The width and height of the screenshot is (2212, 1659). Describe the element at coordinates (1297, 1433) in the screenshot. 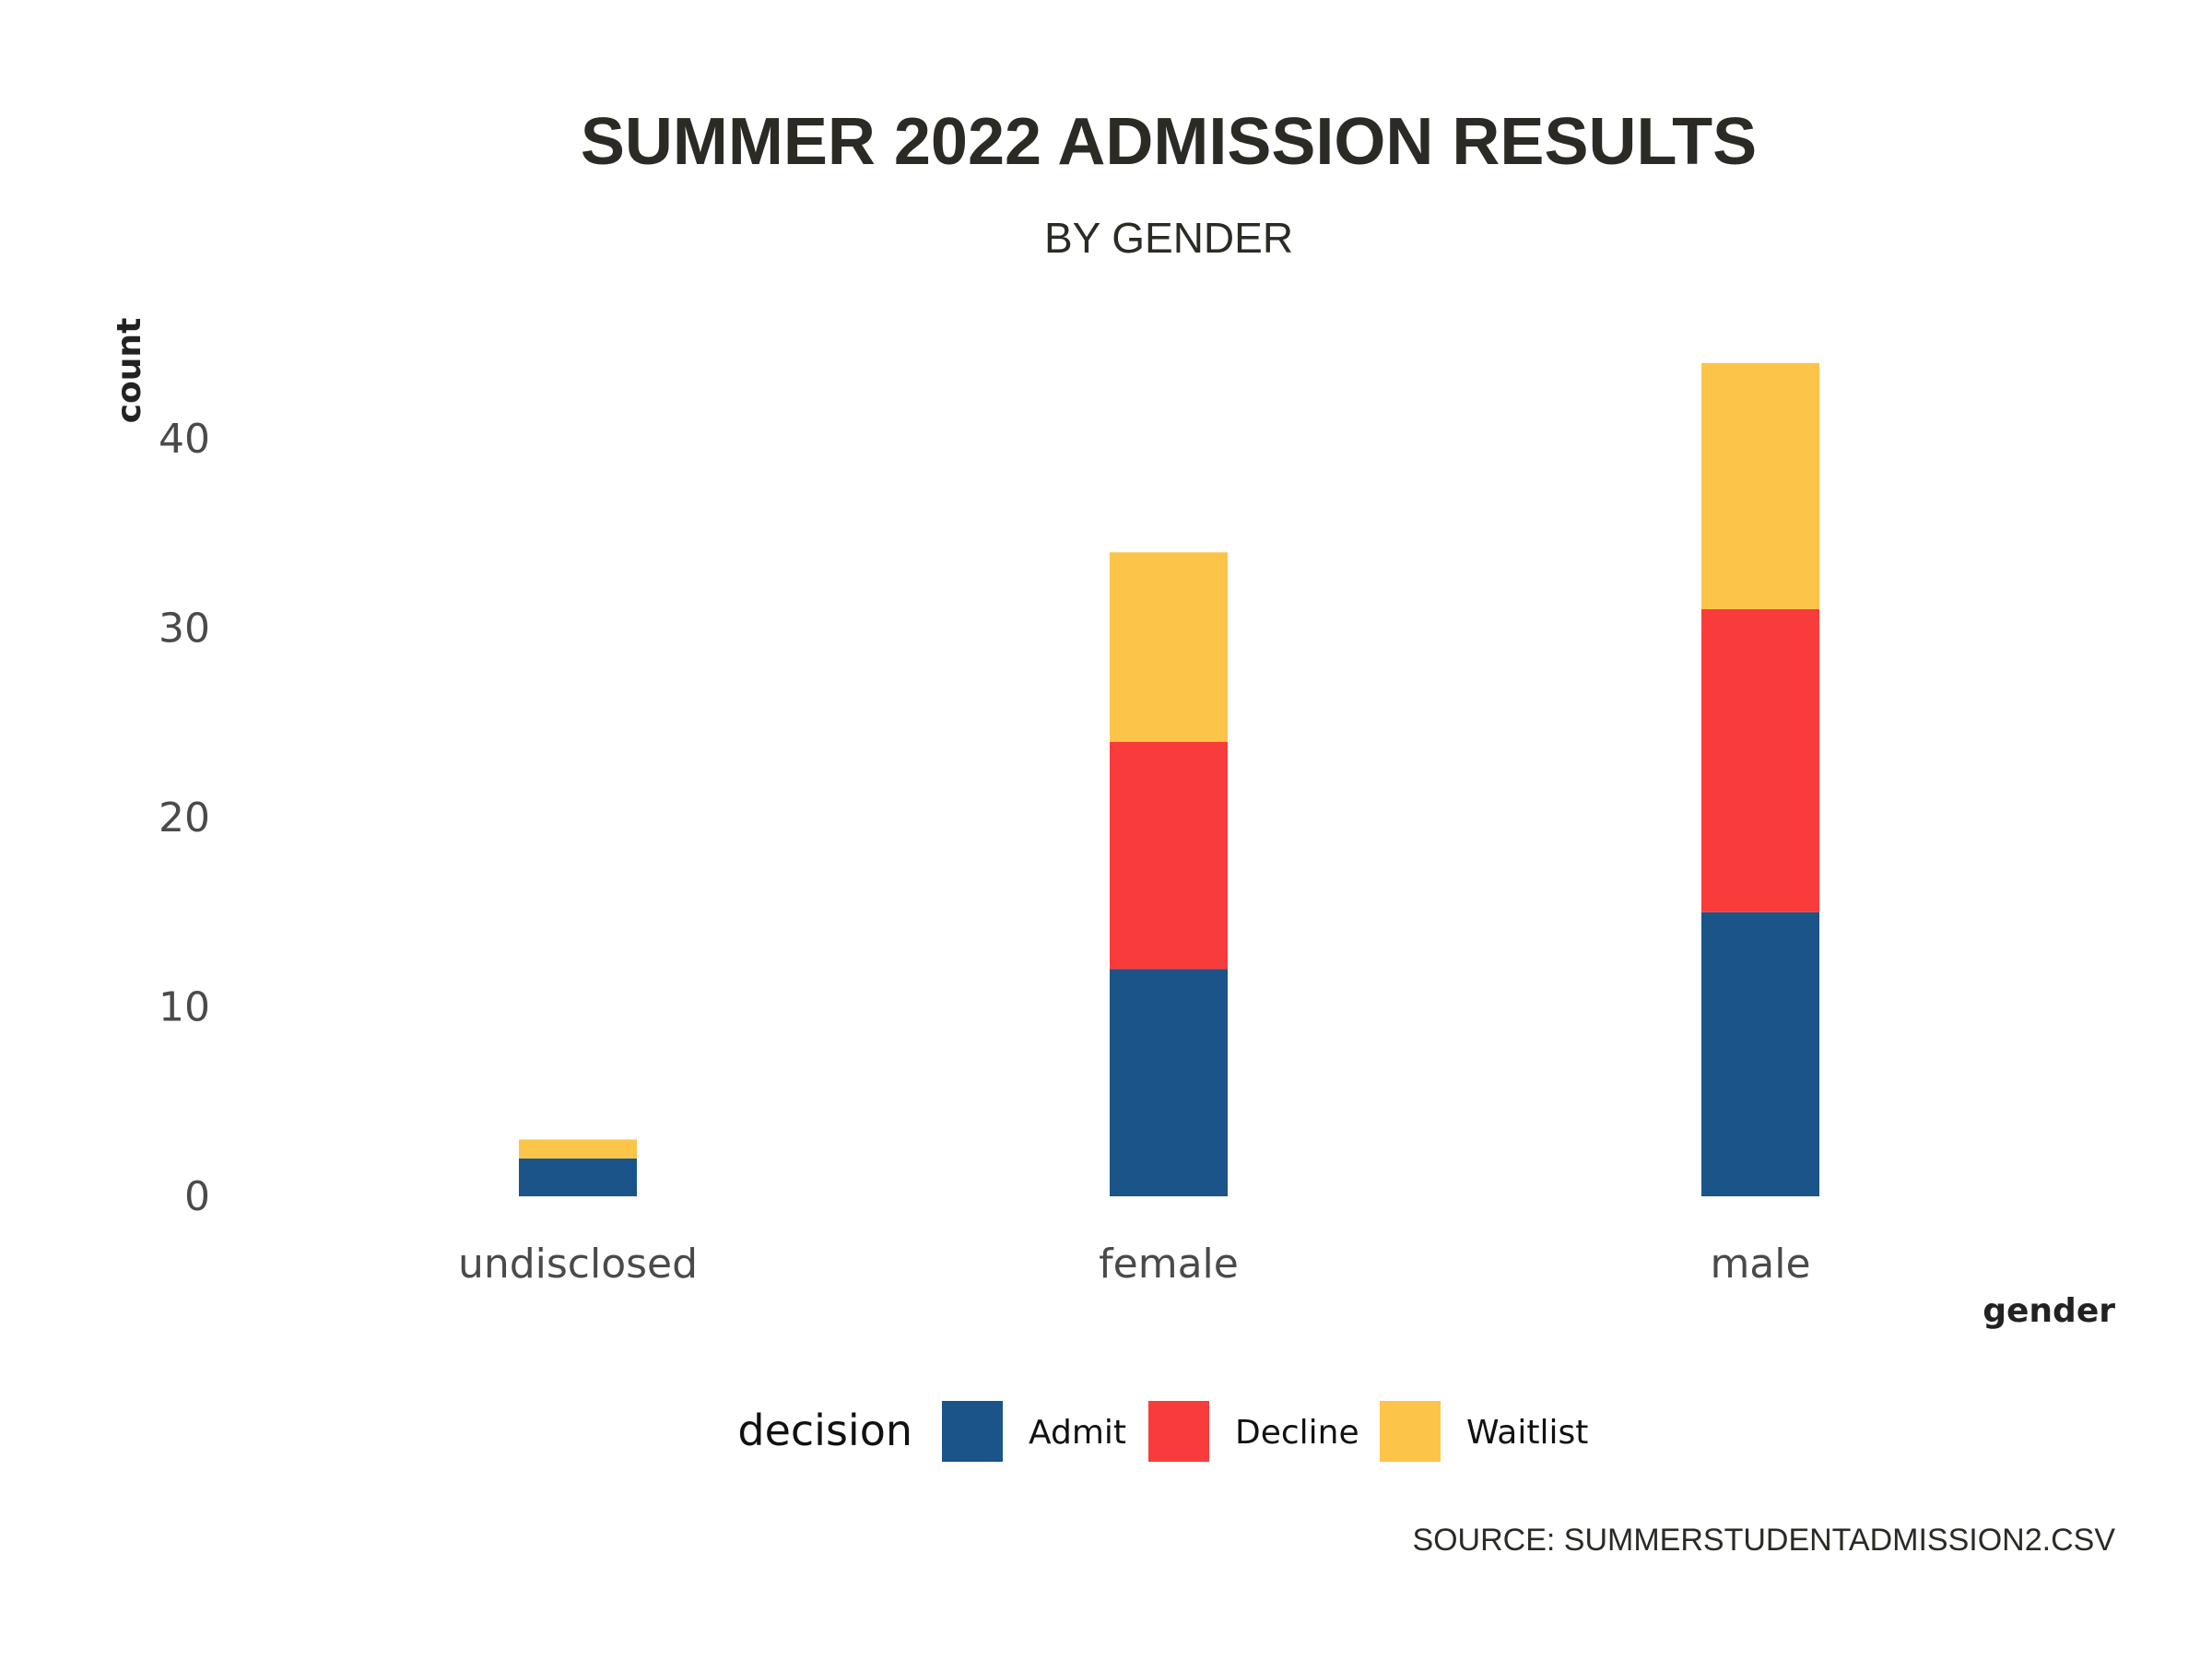

I see `legend-label-decline: Decline` at that location.